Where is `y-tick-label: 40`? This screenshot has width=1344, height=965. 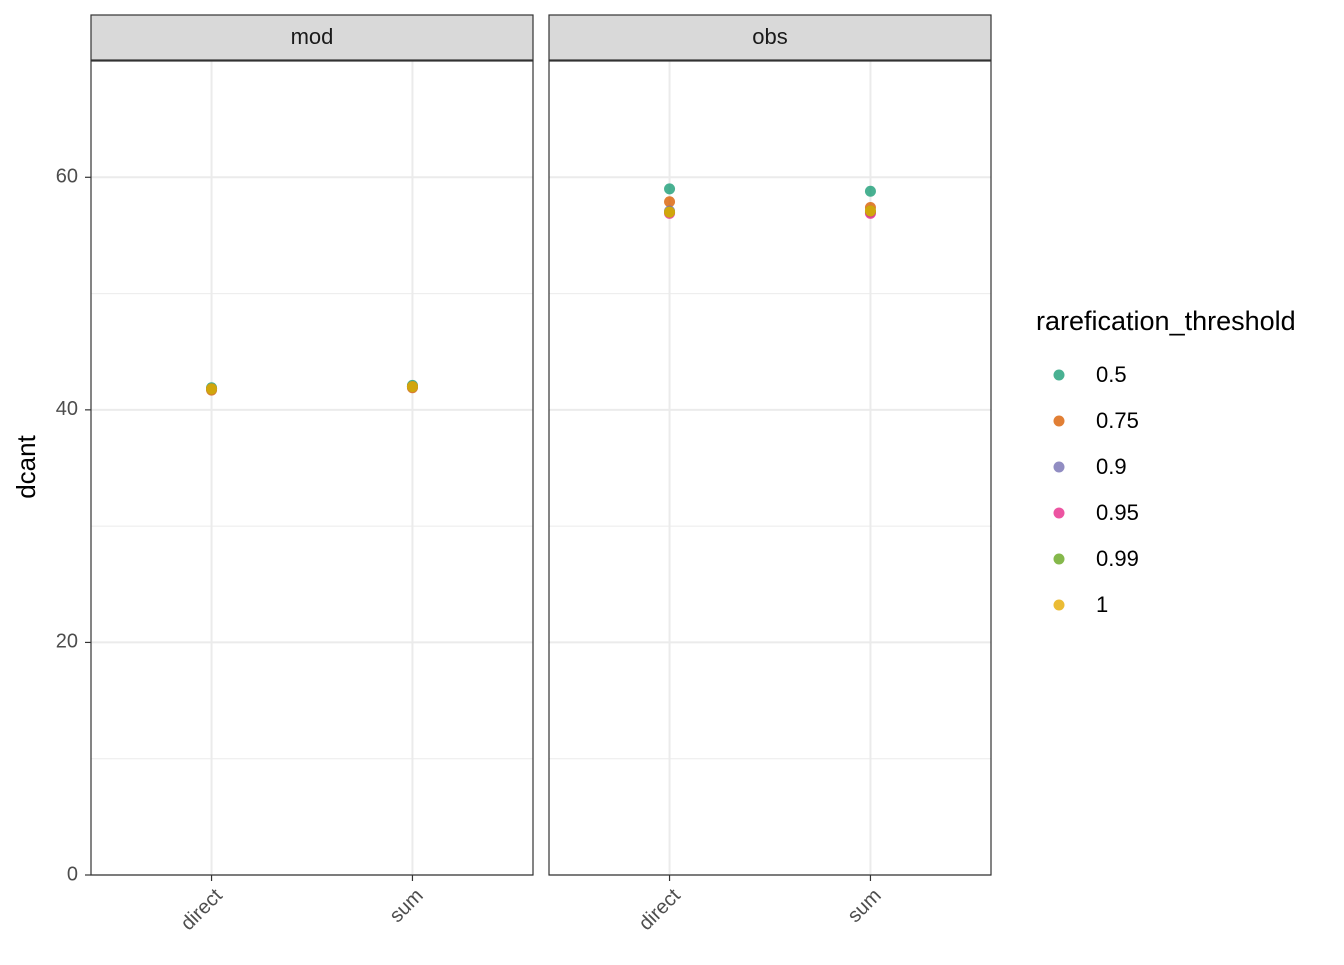 y-tick-label: 40 is located at coordinates (67, 409).